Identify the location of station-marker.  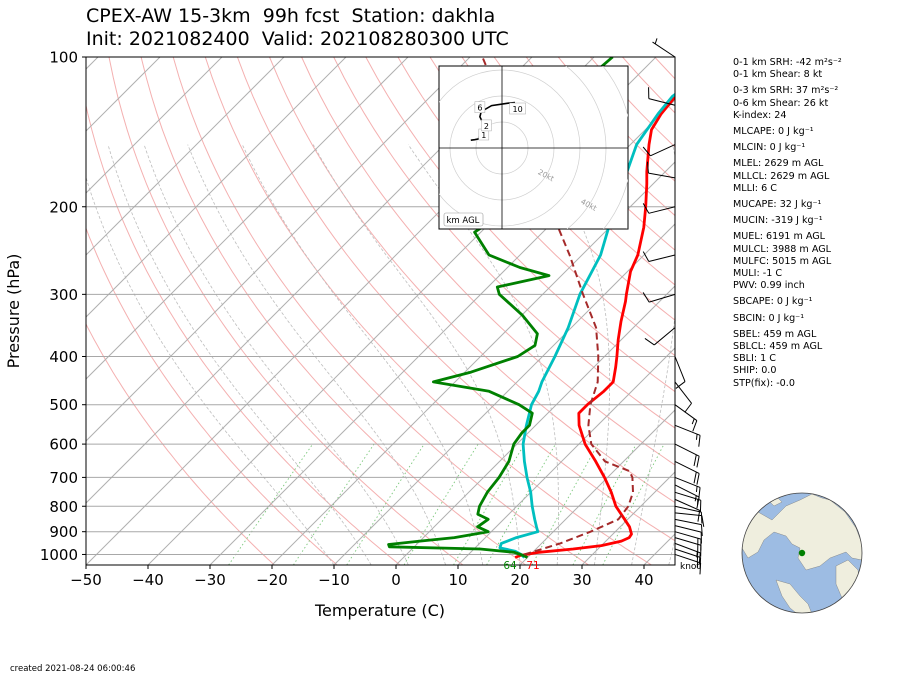
(802, 553).